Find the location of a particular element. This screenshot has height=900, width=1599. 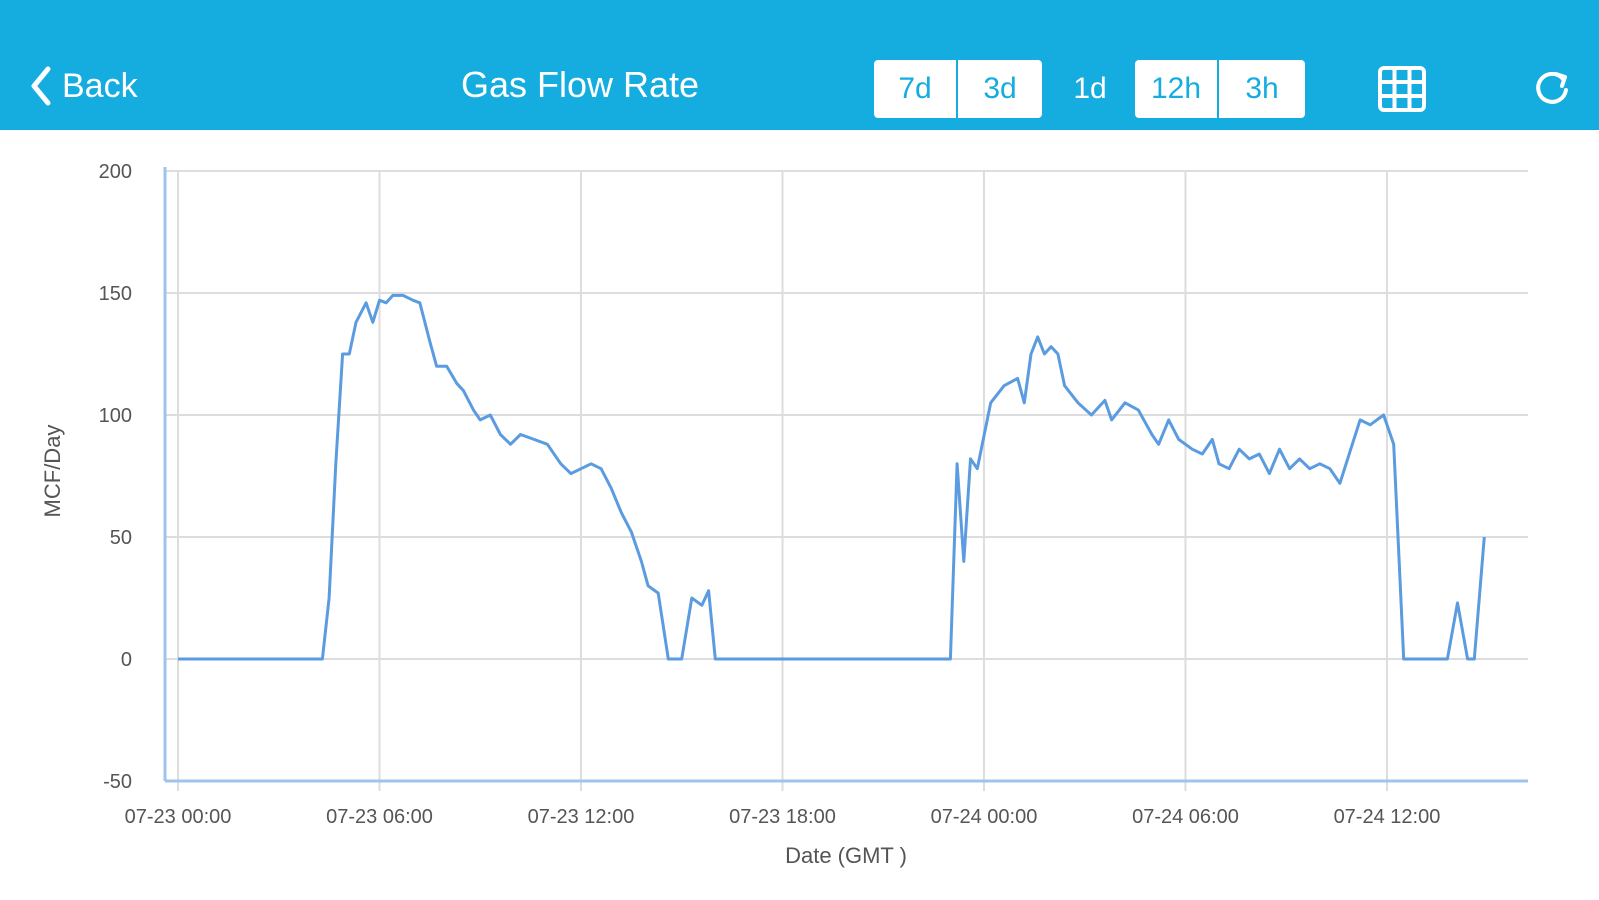

y-axis-ticks: 200 150 100 50 0 -50 is located at coordinates (115, 477).